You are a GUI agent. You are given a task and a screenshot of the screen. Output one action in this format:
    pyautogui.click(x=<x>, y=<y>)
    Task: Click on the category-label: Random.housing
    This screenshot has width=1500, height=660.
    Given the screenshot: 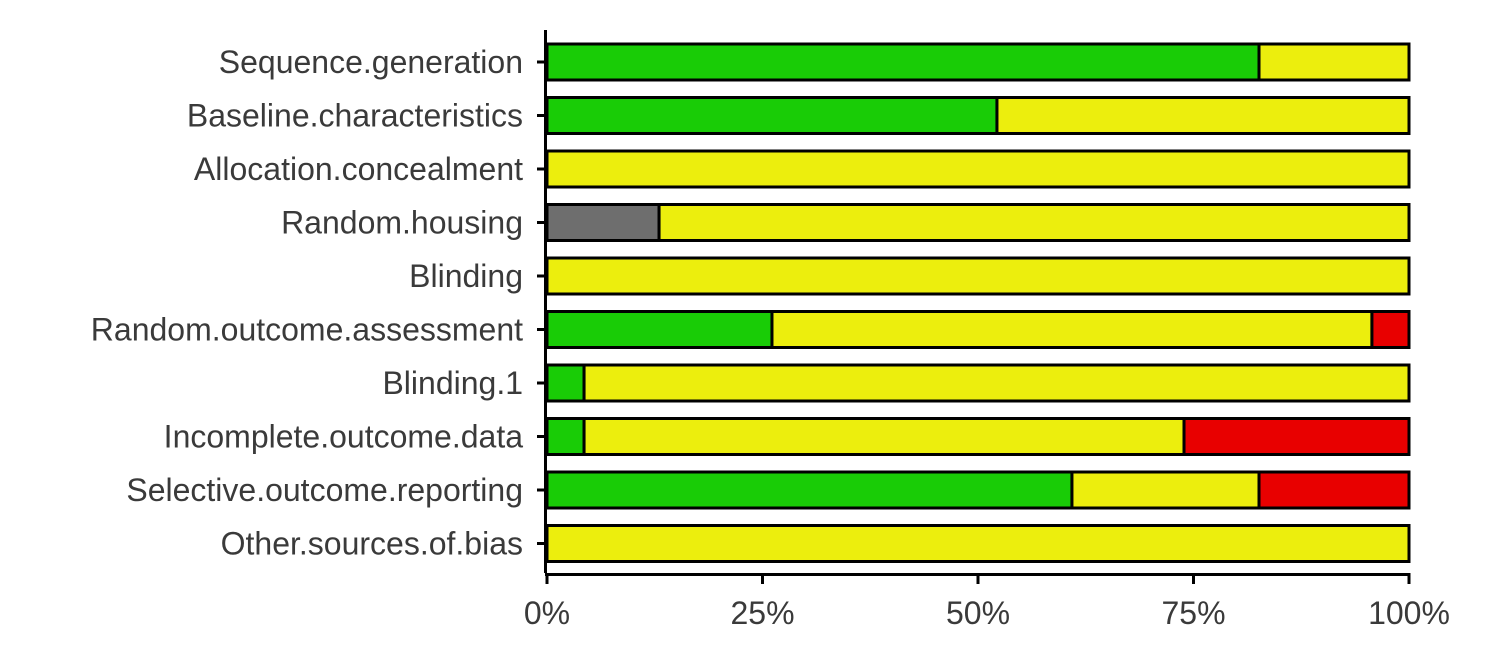 What is the action you would take?
    pyautogui.click(x=402, y=223)
    